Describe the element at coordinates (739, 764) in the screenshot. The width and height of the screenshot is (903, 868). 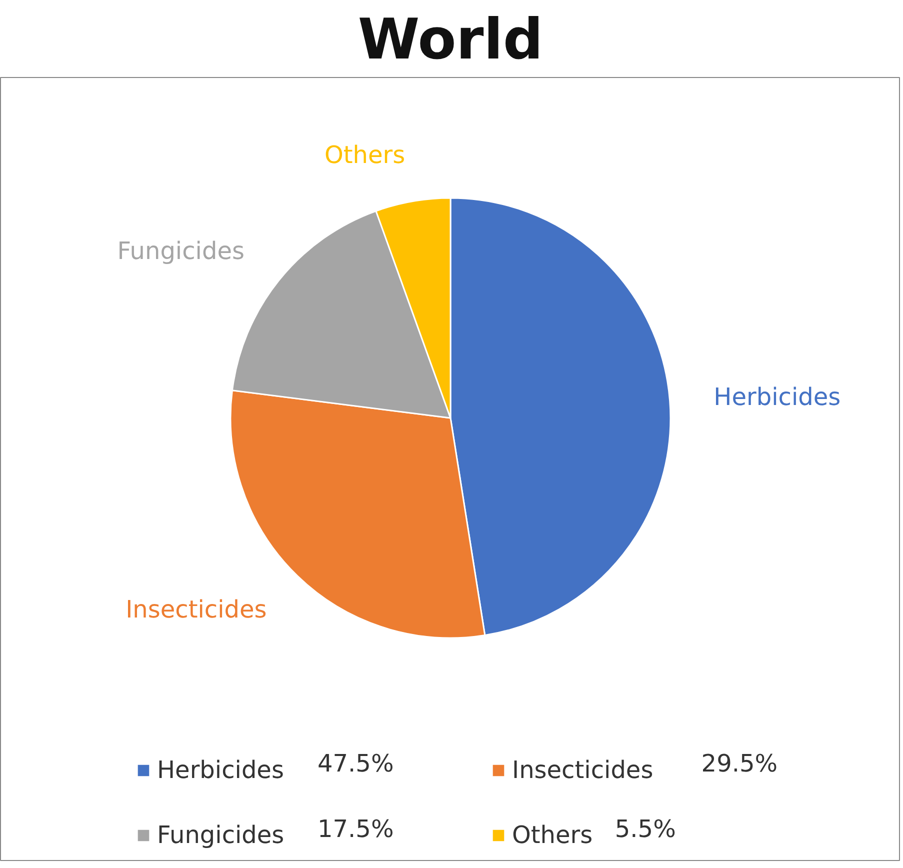
I see `data-label: 29.5%` at that location.